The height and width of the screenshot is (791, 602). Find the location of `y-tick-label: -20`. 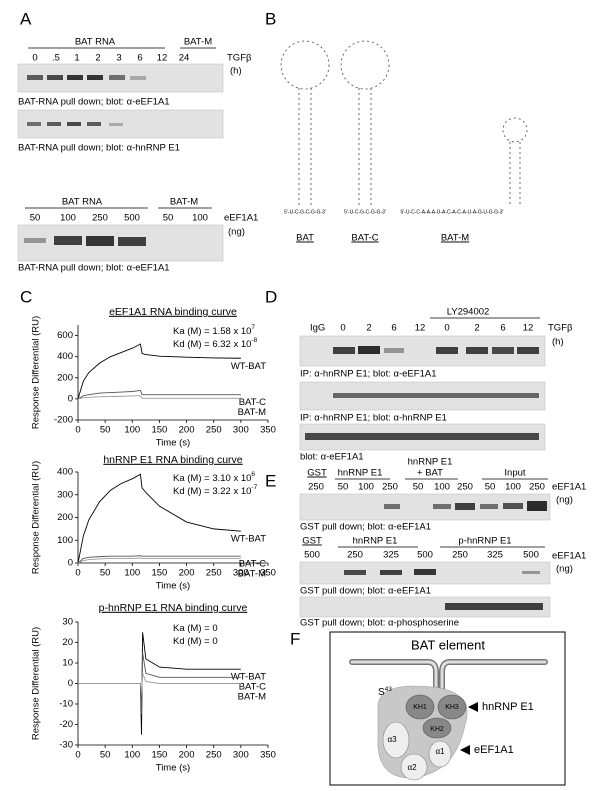

y-tick-label: -20 is located at coordinates (66, 724).